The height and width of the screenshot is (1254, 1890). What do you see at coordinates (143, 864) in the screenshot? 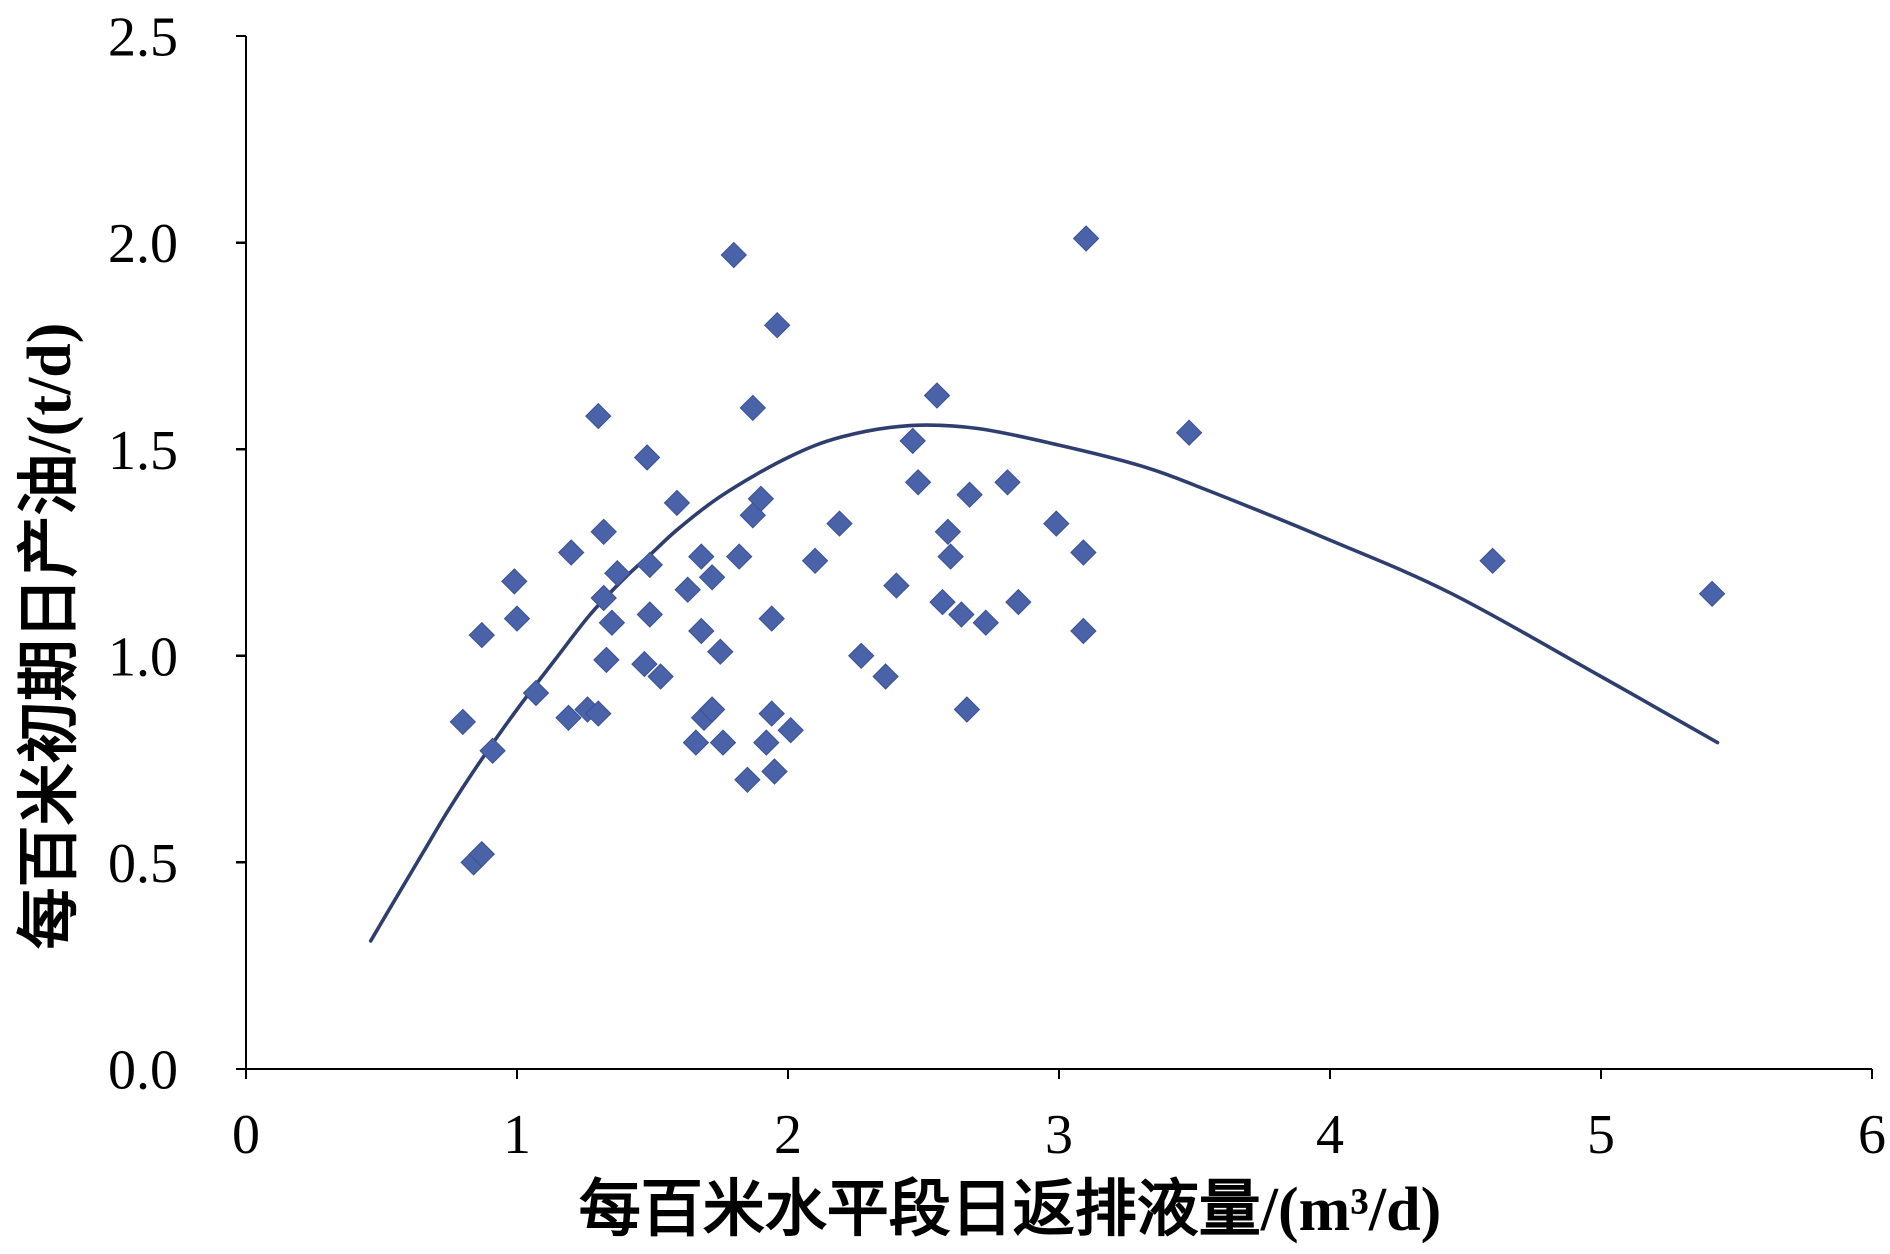
I see `y-tick-label: 0.5` at bounding box center [143, 864].